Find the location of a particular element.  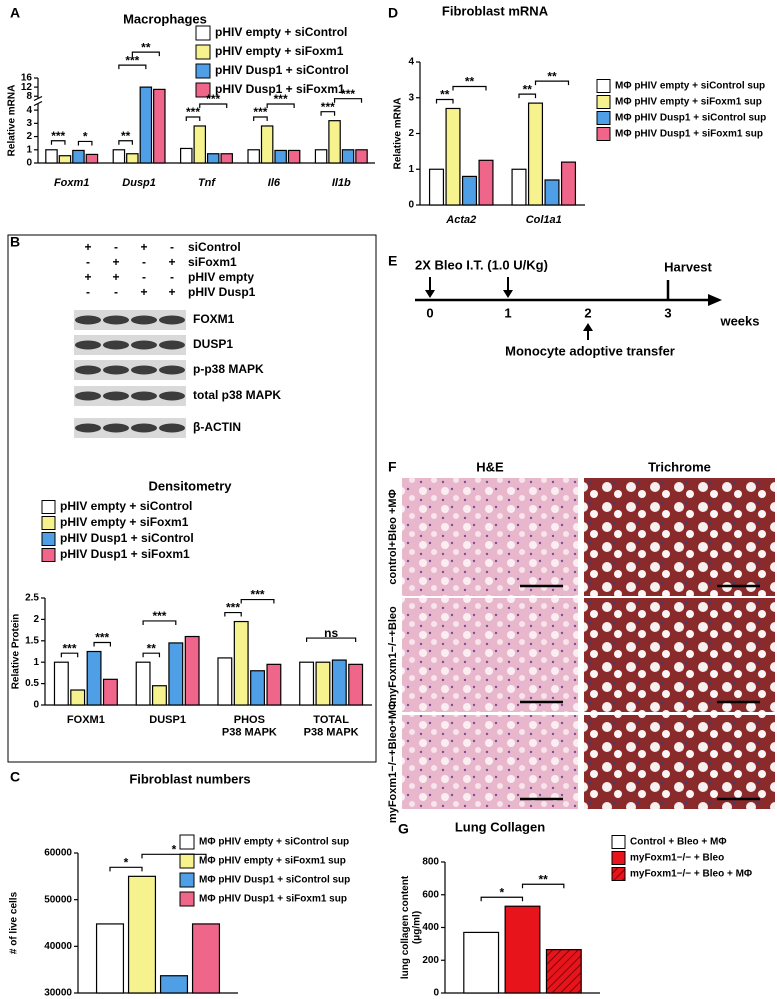

x-tick-label: Il1b is located at coordinates (341, 183).